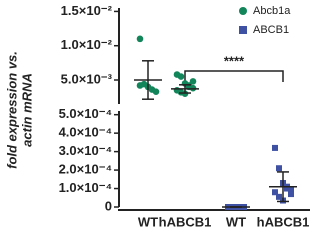  What do you see at coordinates (87, 44) in the screenshot?
I see `y-tick-label: 1.0×10⁻²` at bounding box center [87, 44].